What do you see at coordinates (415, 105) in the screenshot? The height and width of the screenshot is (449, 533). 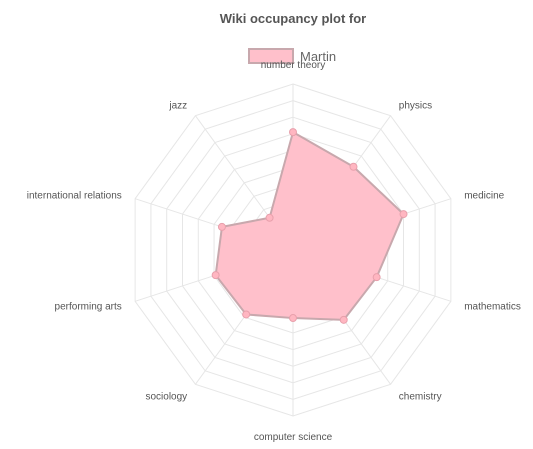 I see `axis-label: physics` at bounding box center [415, 105].